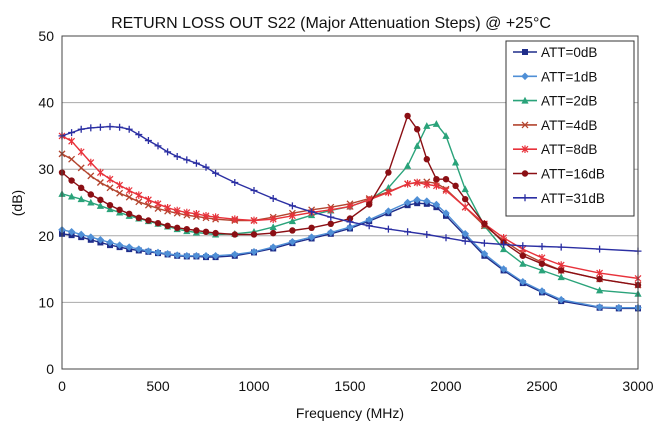 The width and height of the screenshot is (666, 429). What do you see at coordinates (50, 369) in the screenshot?
I see `y-tick-label: 0` at bounding box center [50, 369].